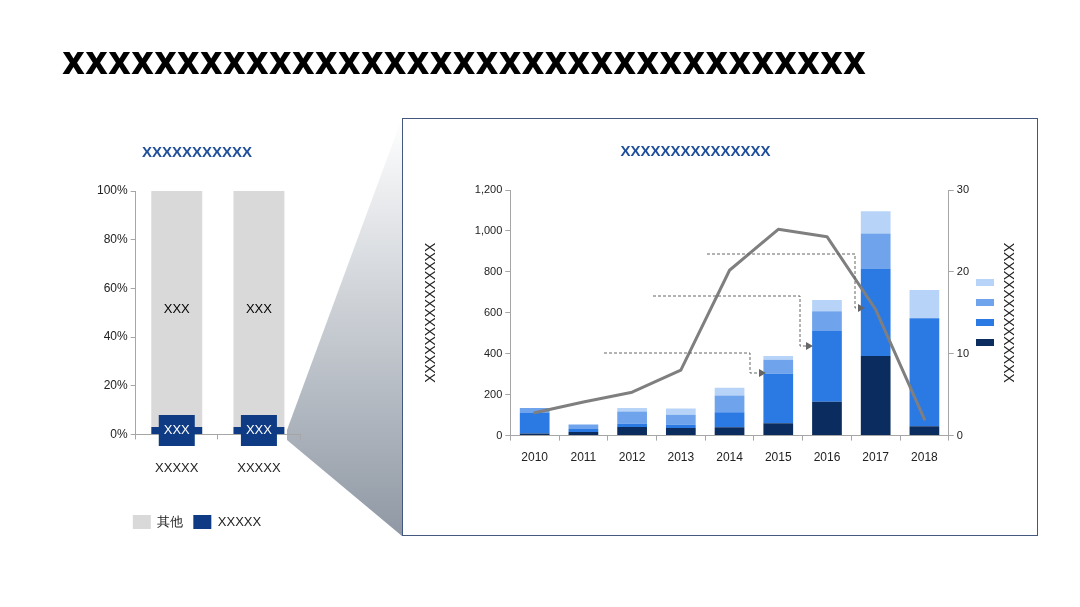  I want to click on x-tick-label: 2018, so click(925, 457).